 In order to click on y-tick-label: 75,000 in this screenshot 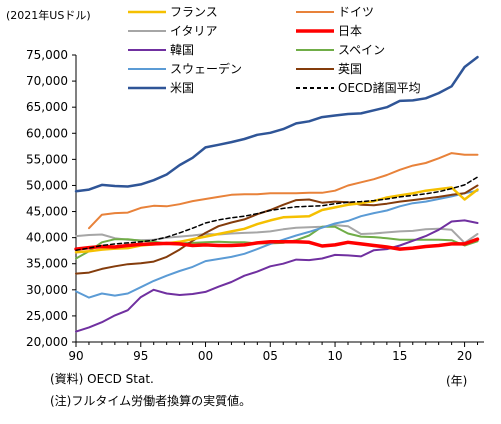, I will do `click(47, 55)`.